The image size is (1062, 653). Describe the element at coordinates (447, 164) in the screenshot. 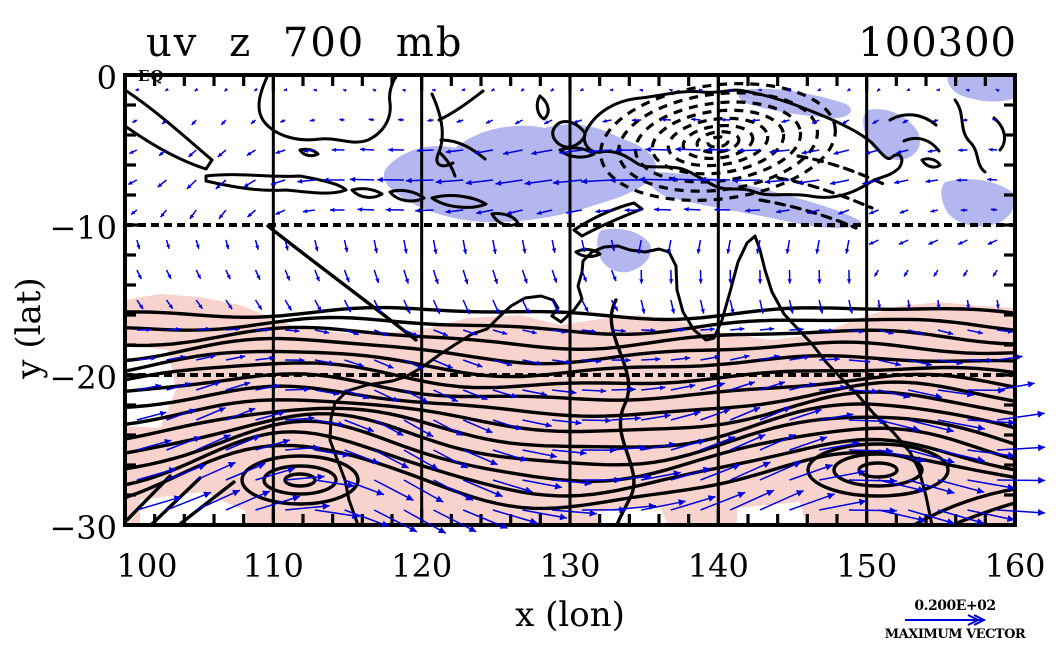

I see `coastline-sulawesi-s-arm` at that location.